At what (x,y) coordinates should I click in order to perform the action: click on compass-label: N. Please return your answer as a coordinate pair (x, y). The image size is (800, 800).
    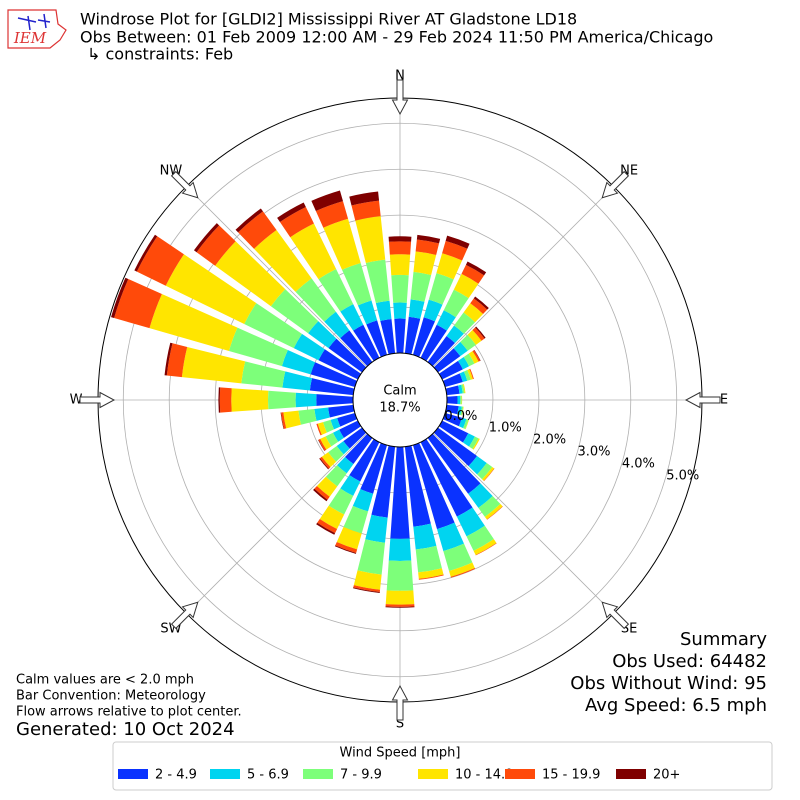
    Looking at the image, I should click on (400, 76).